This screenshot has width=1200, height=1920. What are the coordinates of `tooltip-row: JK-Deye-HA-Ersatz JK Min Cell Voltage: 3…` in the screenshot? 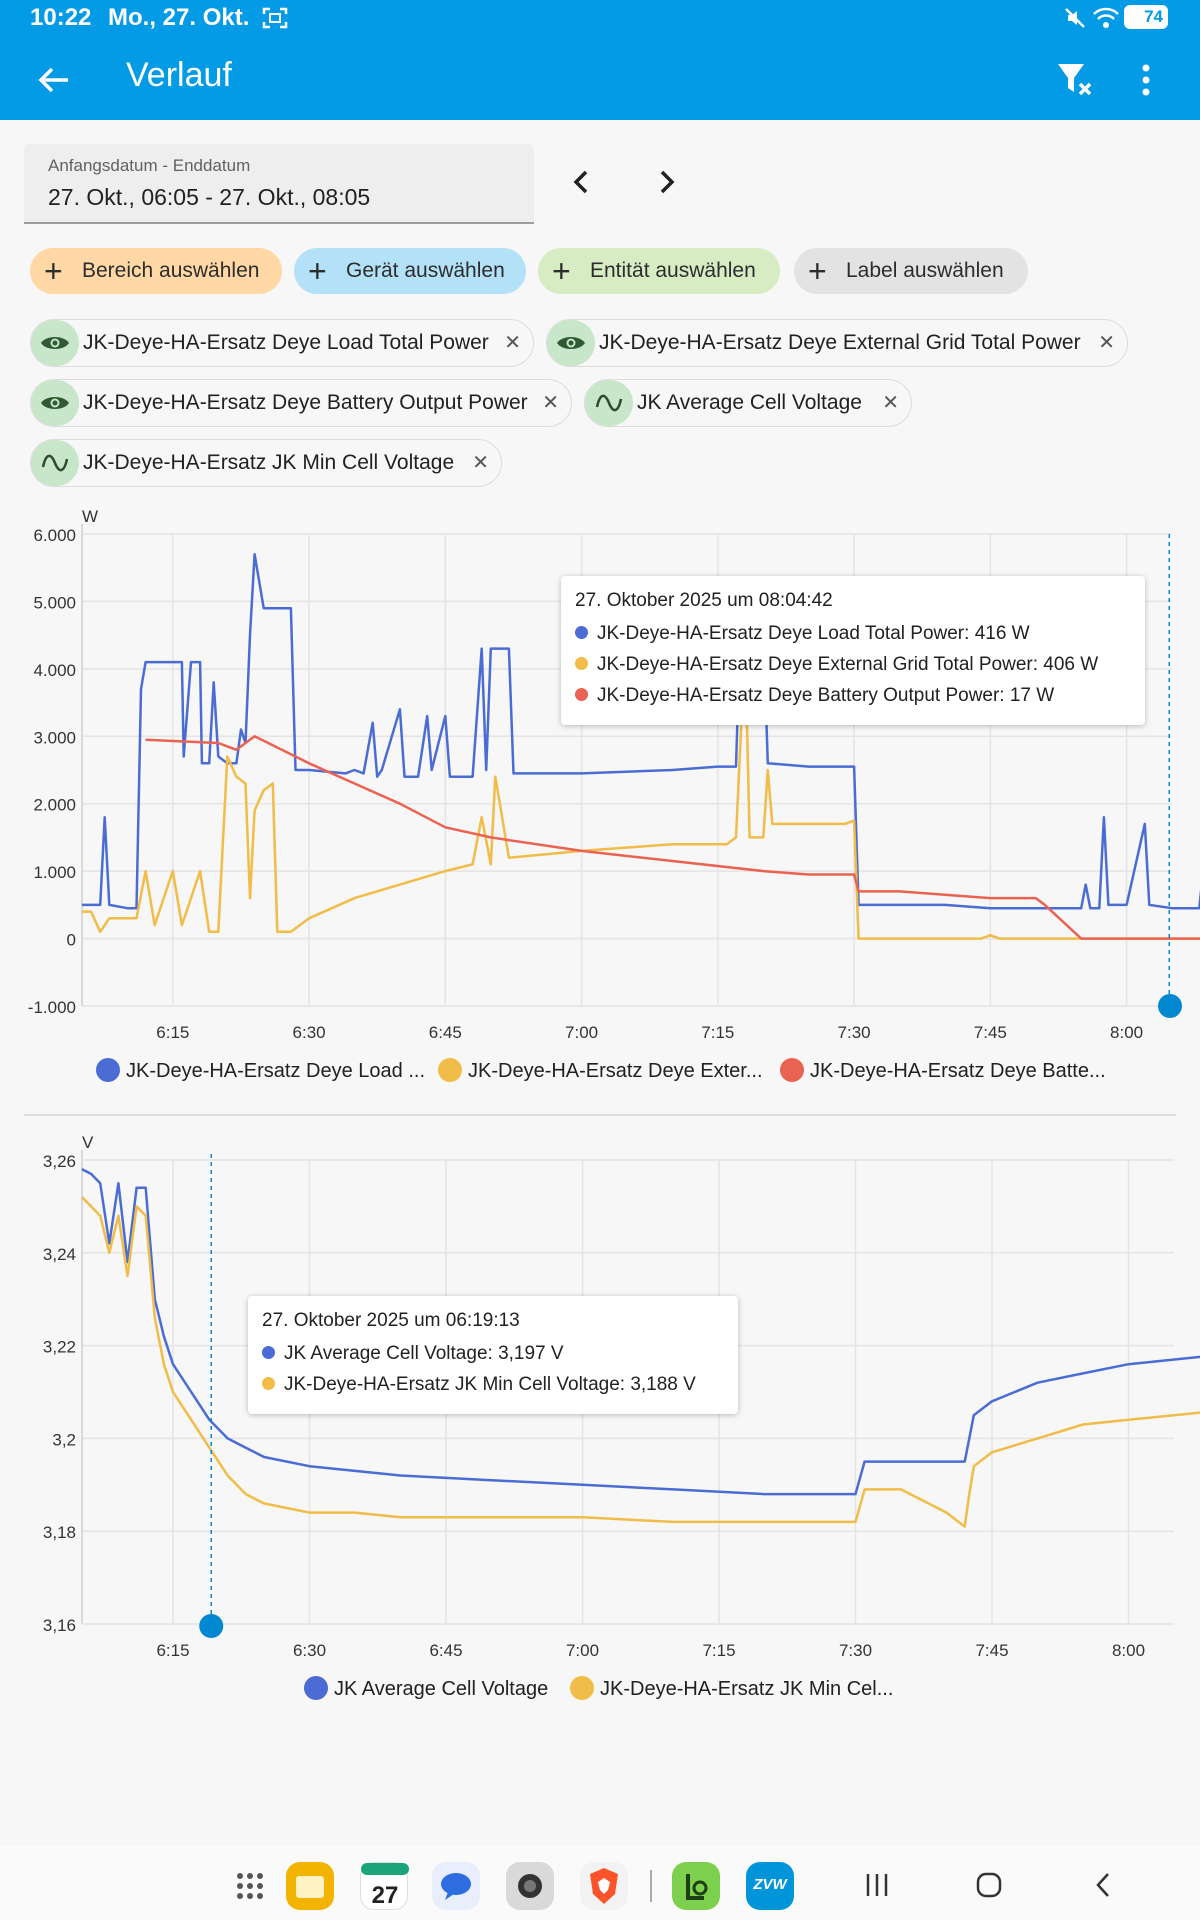 It's located at (493, 1384).